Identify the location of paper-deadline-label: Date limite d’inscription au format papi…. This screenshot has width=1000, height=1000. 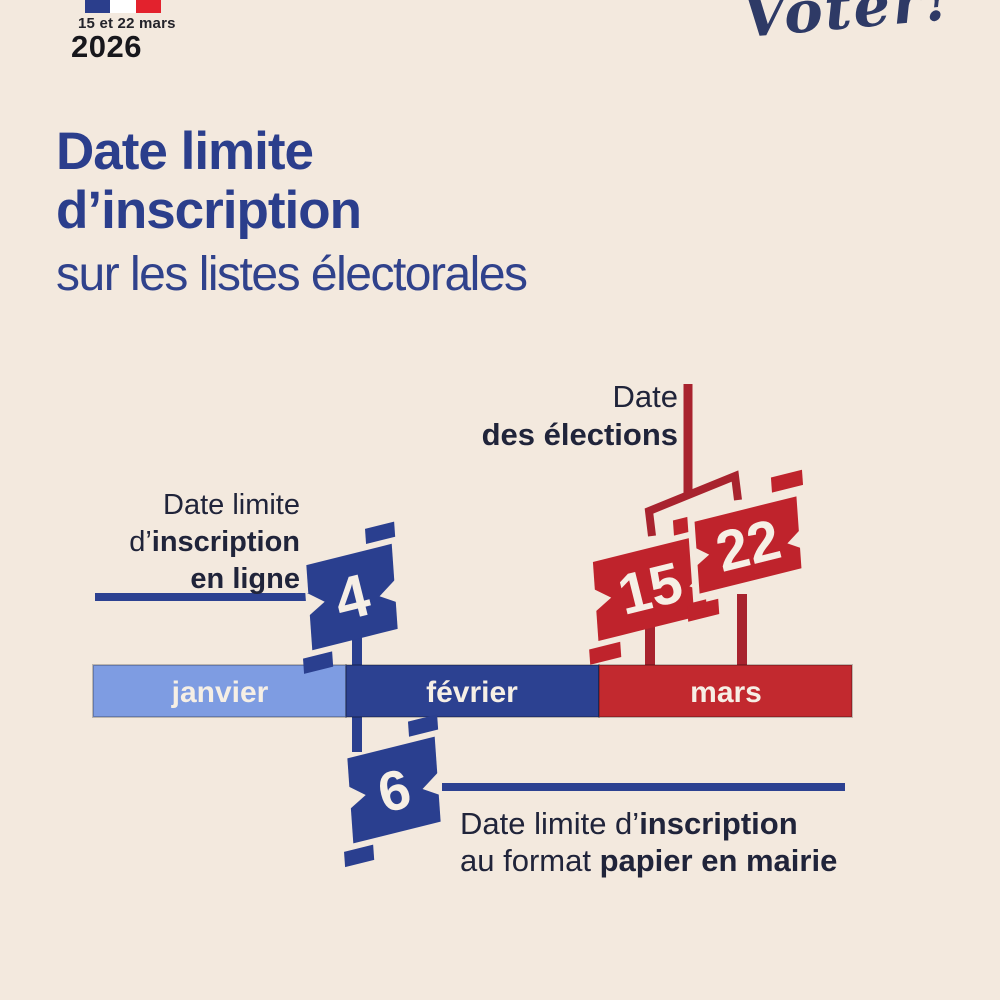
(648, 842).